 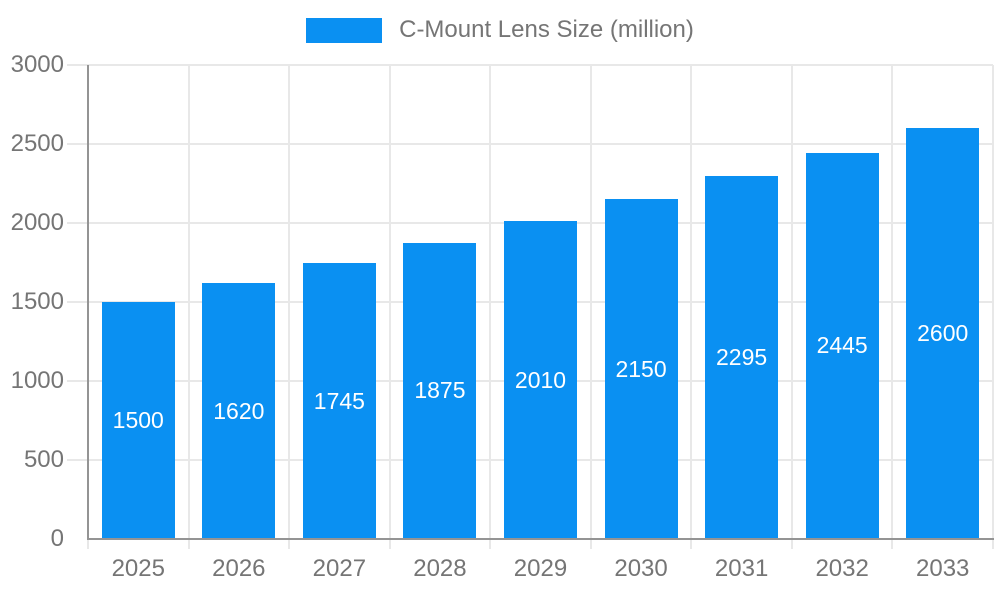 I want to click on bar-2030: 2150, so click(x=641, y=369).